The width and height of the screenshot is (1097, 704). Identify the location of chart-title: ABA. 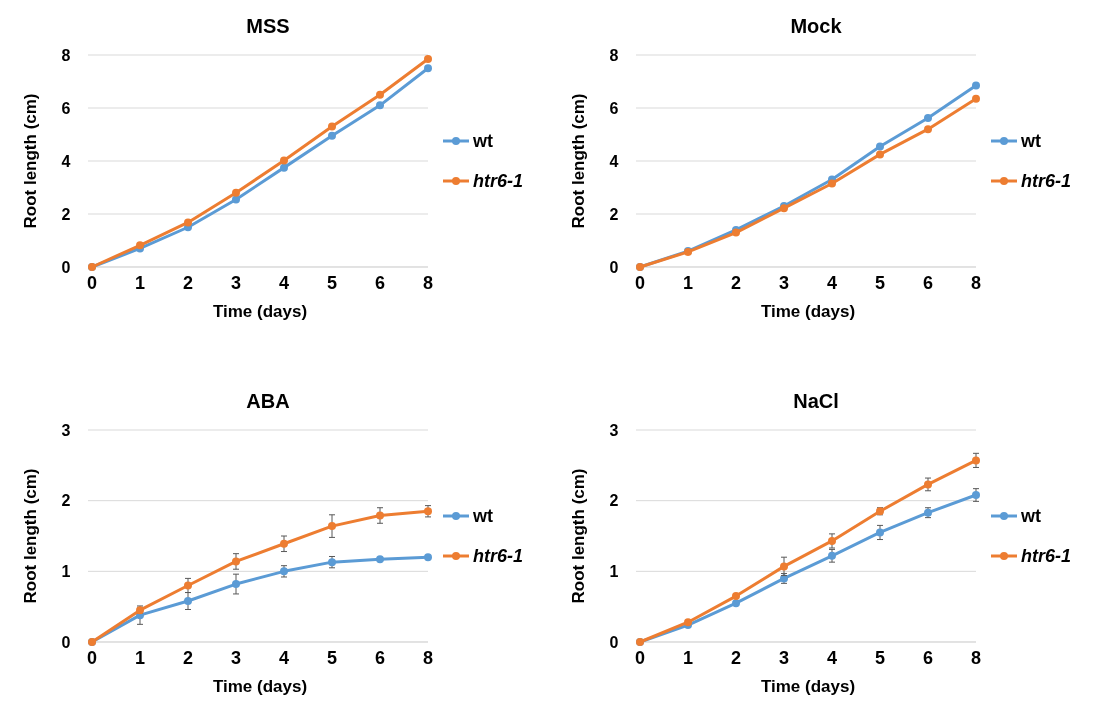
(268, 401).